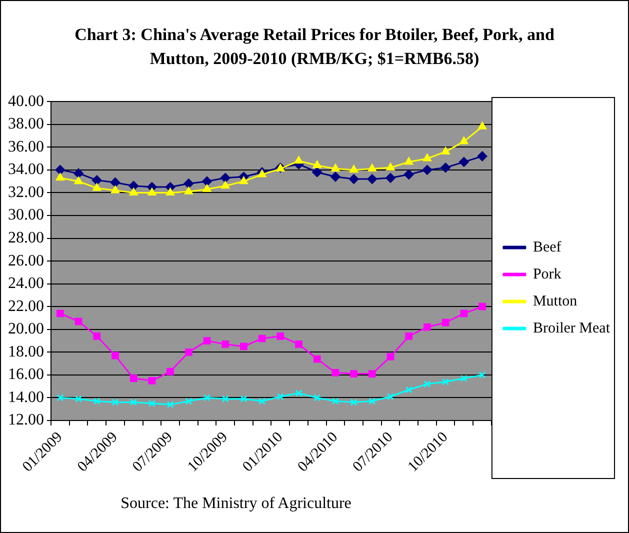  Describe the element at coordinates (26, 351) in the screenshot. I see `y-tick-label: 18.00` at that location.